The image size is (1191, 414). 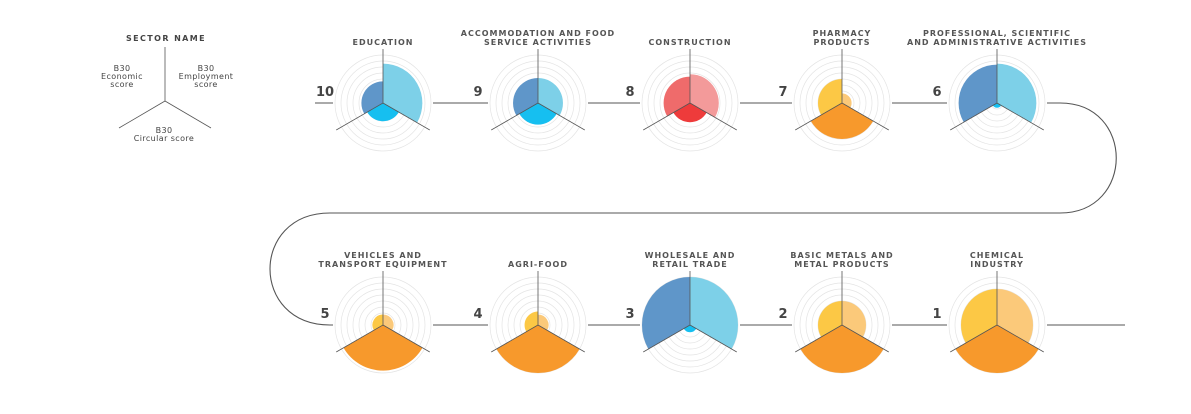 I want to click on sector-title: AGRI-FOOD, so click(x=538, y=264).